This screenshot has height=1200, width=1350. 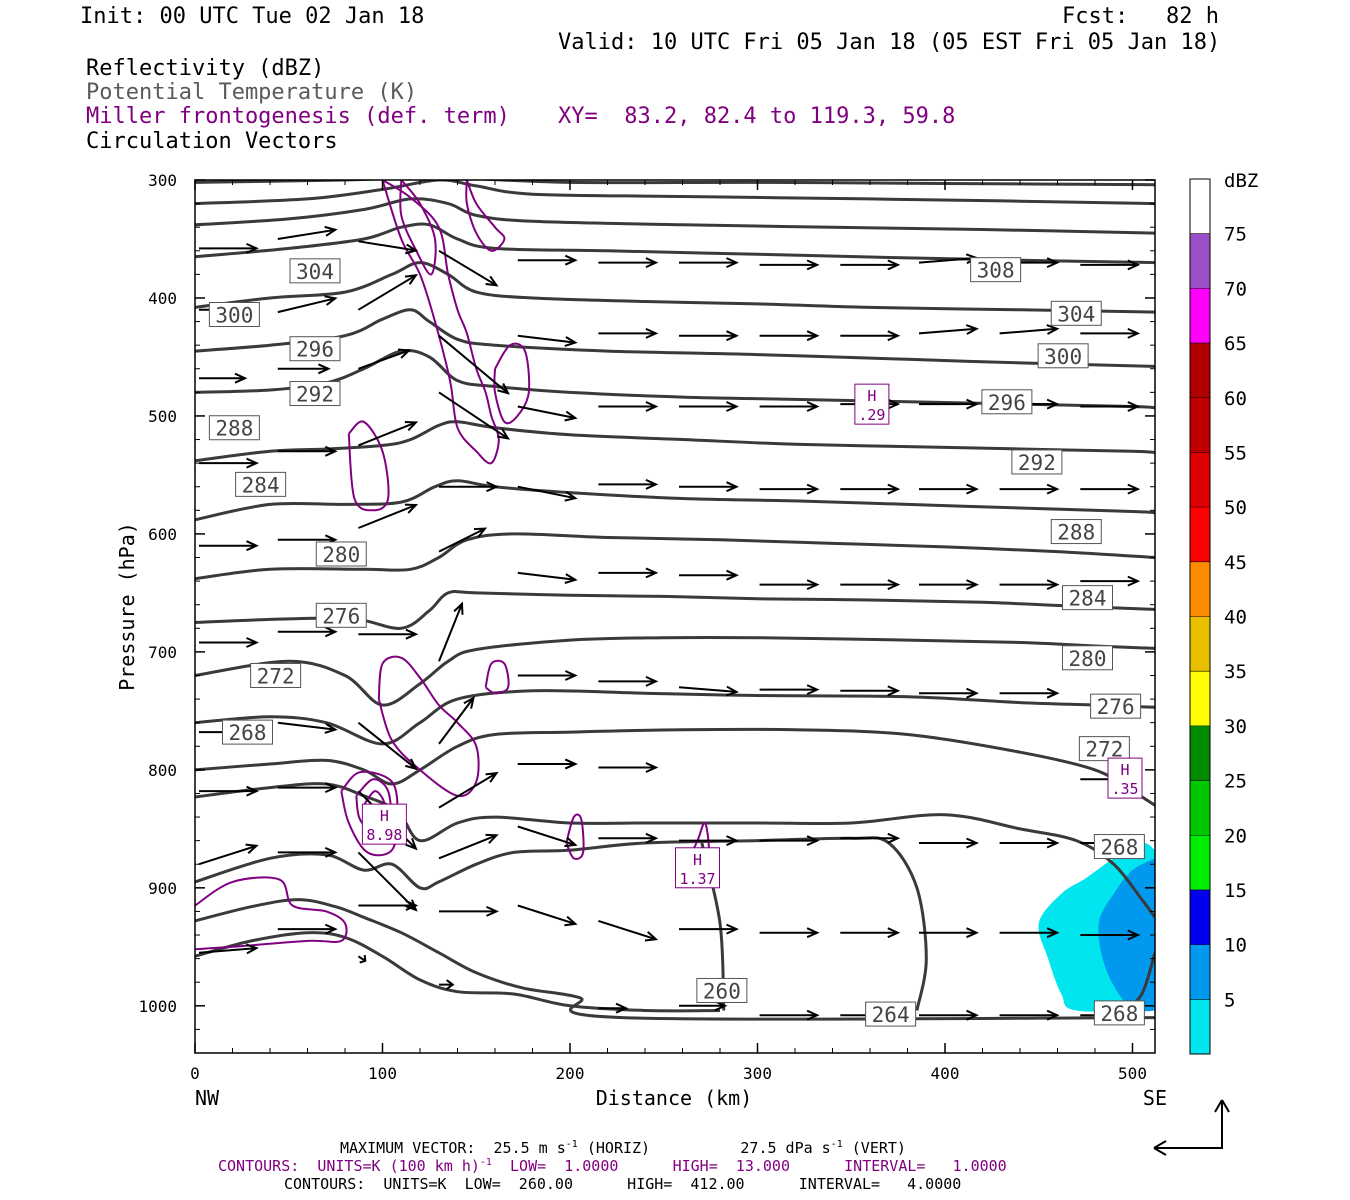 I want to click on reference-vector, so click(x=1191, y=1127).